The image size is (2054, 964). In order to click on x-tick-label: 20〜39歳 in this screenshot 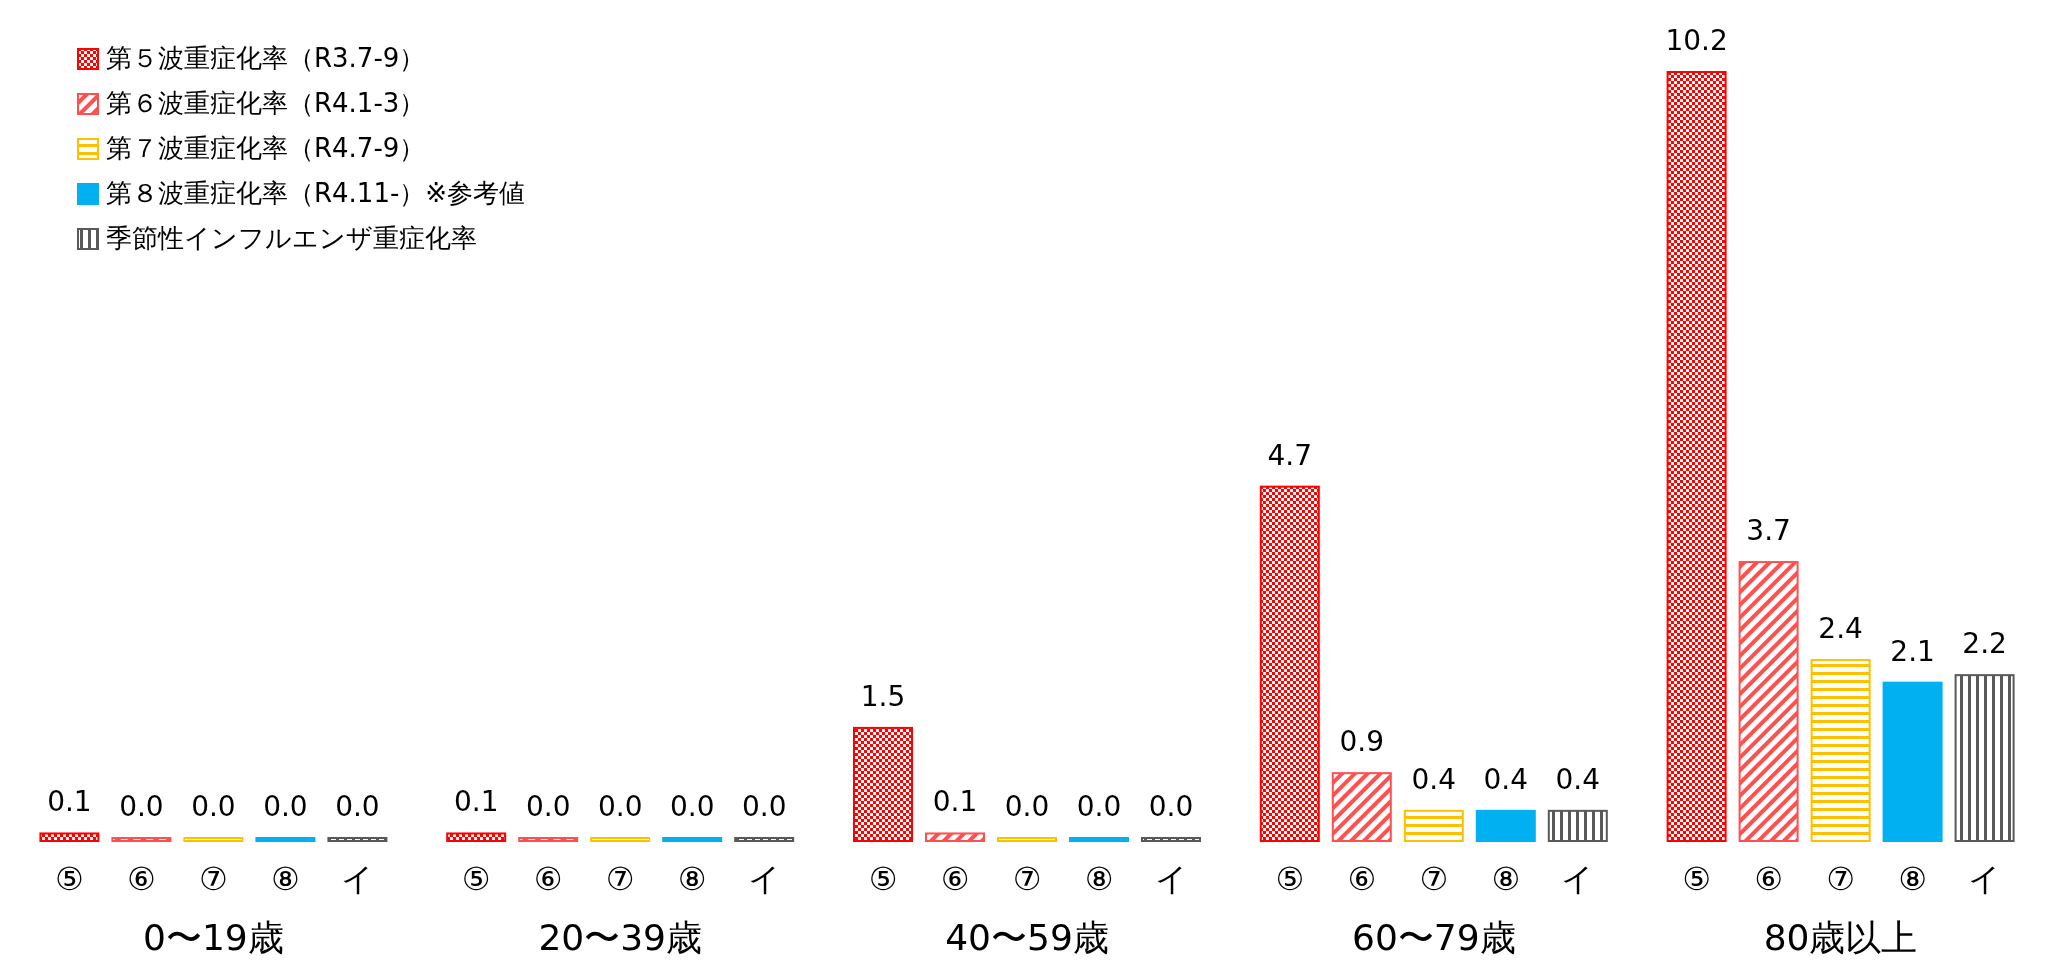, I will do `click(620, 937)`.